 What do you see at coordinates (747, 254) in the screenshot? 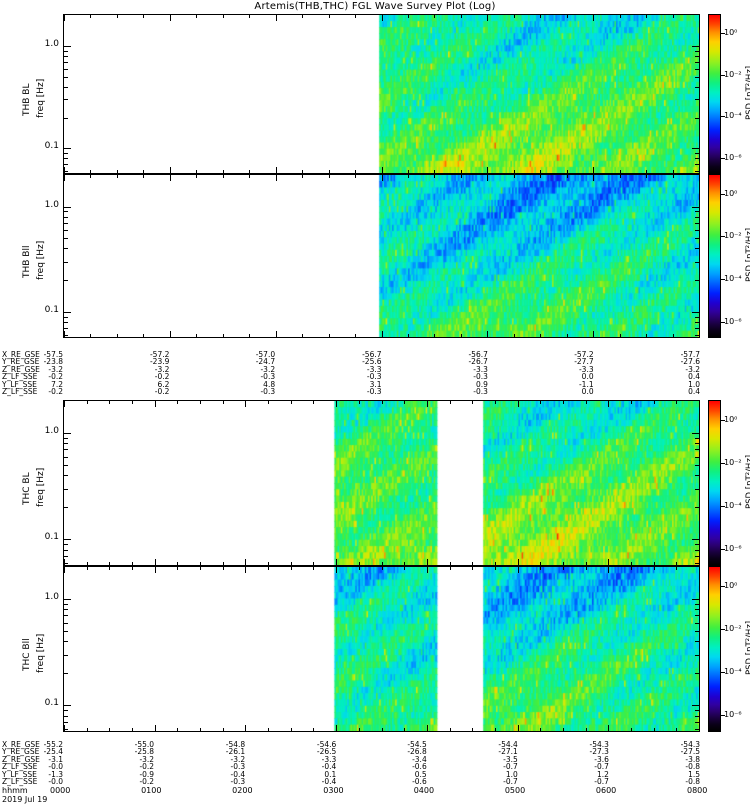
I see `colorbar-title-thb-bll: PSD [nT²/Hz]` at bounding box center [747, 254].